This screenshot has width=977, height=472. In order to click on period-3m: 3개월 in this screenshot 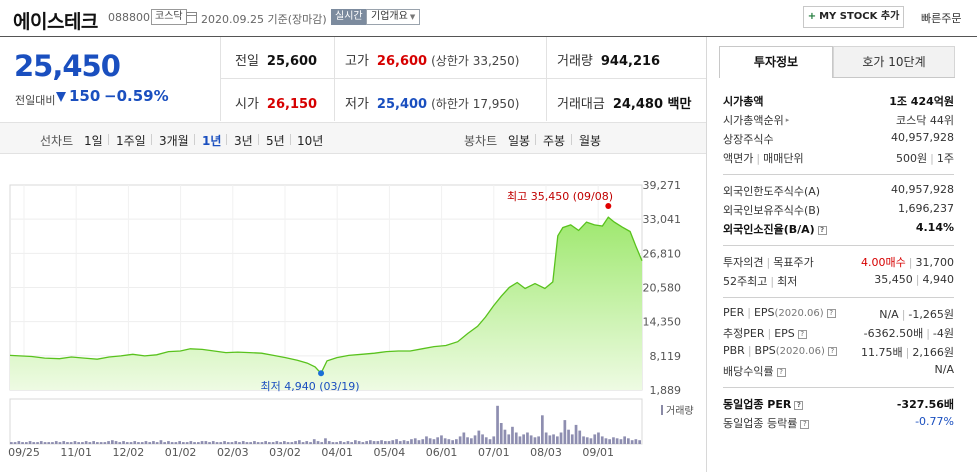, I will do `click(174, 141)`.